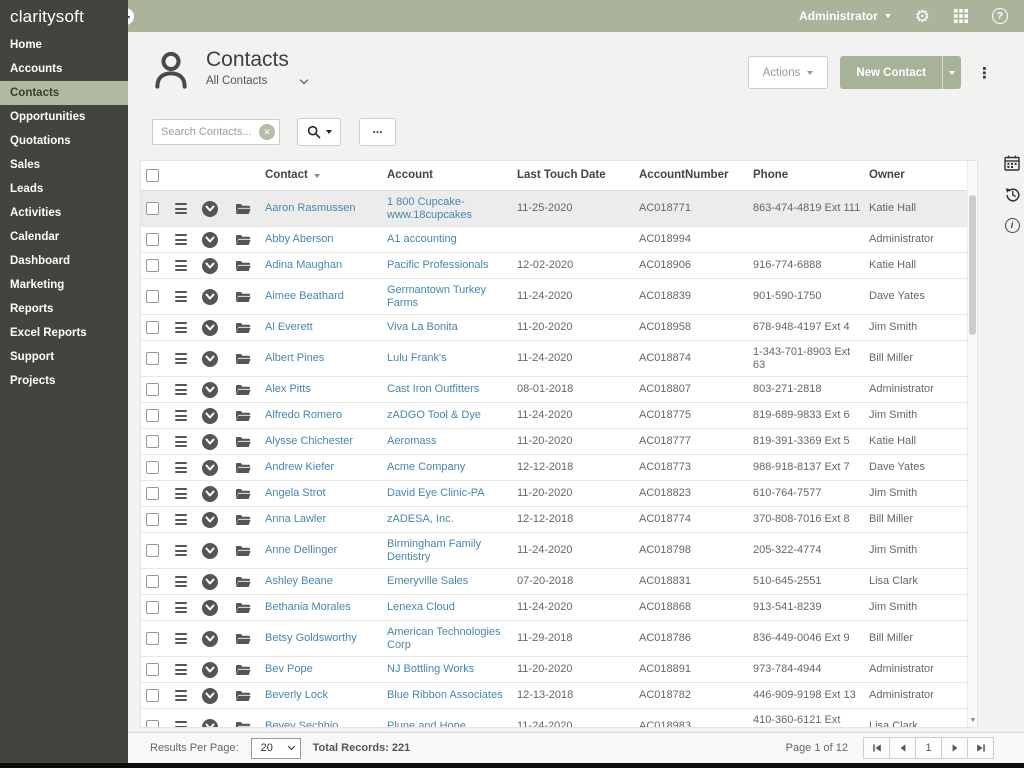 This screenshot has height=768, width=1024. Describe the element at coordinates (961, 16) in the screenshot. I see `apps-grid-icon` at that location.